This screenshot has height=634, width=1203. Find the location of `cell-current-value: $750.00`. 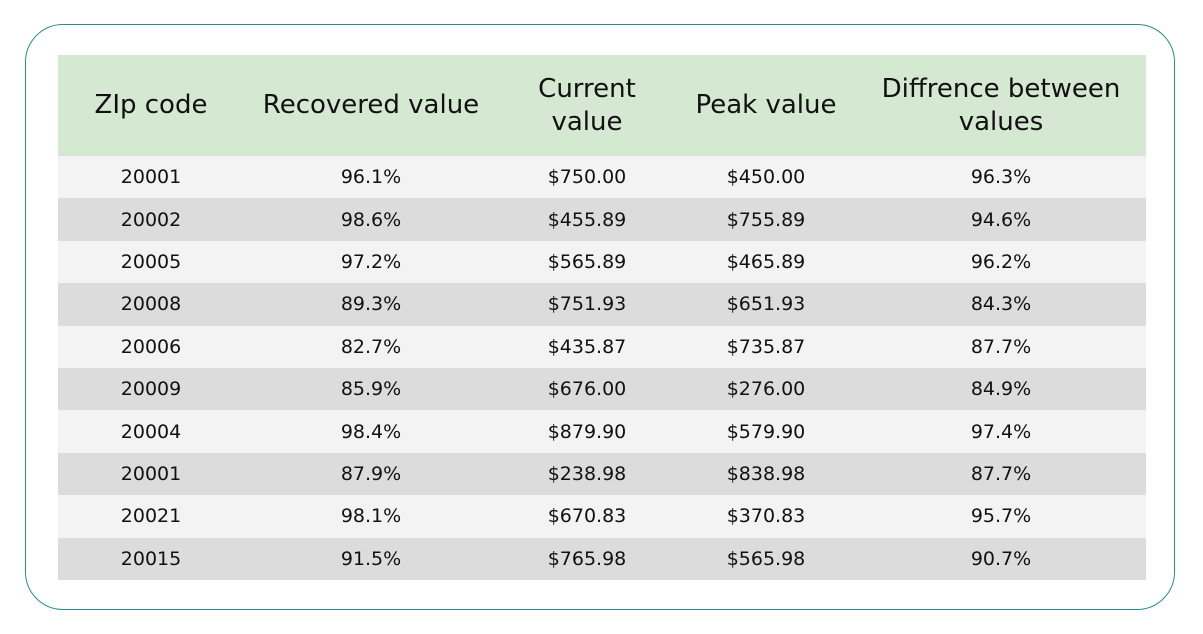

cell-current-value: $750.00 is located at coordinates (587, 177).